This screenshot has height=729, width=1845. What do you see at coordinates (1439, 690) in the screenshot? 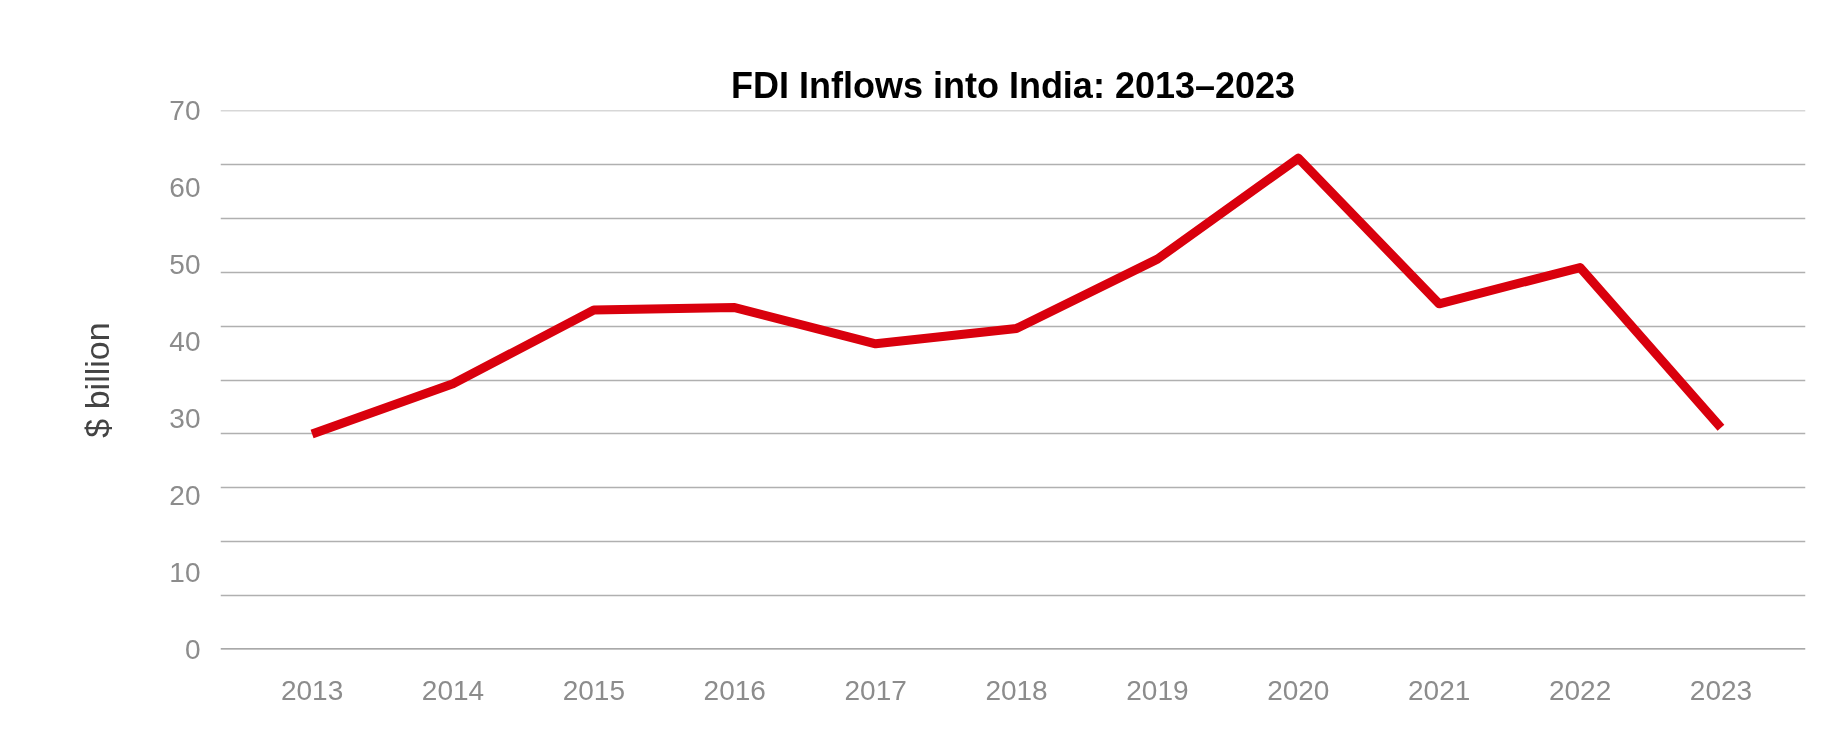
I see `x-tick-label: 2021` at bounding box center [1439, 690].